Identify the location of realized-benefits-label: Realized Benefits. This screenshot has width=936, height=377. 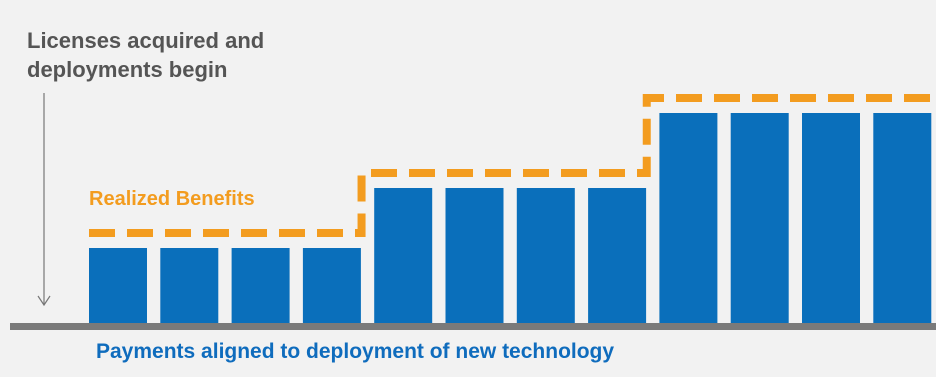
(172, 199).